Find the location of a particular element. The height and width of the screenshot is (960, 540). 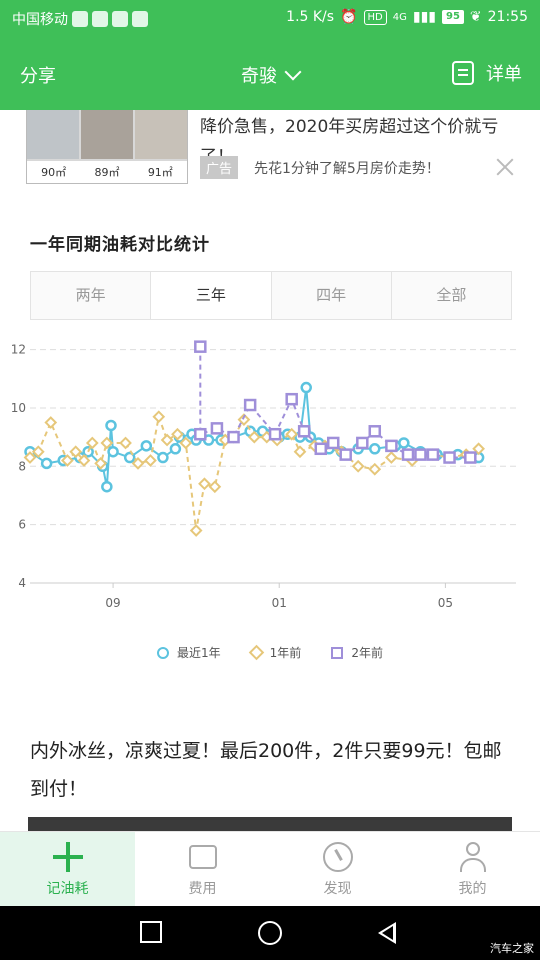

gauge-icon is located at coordinates (337, 857).